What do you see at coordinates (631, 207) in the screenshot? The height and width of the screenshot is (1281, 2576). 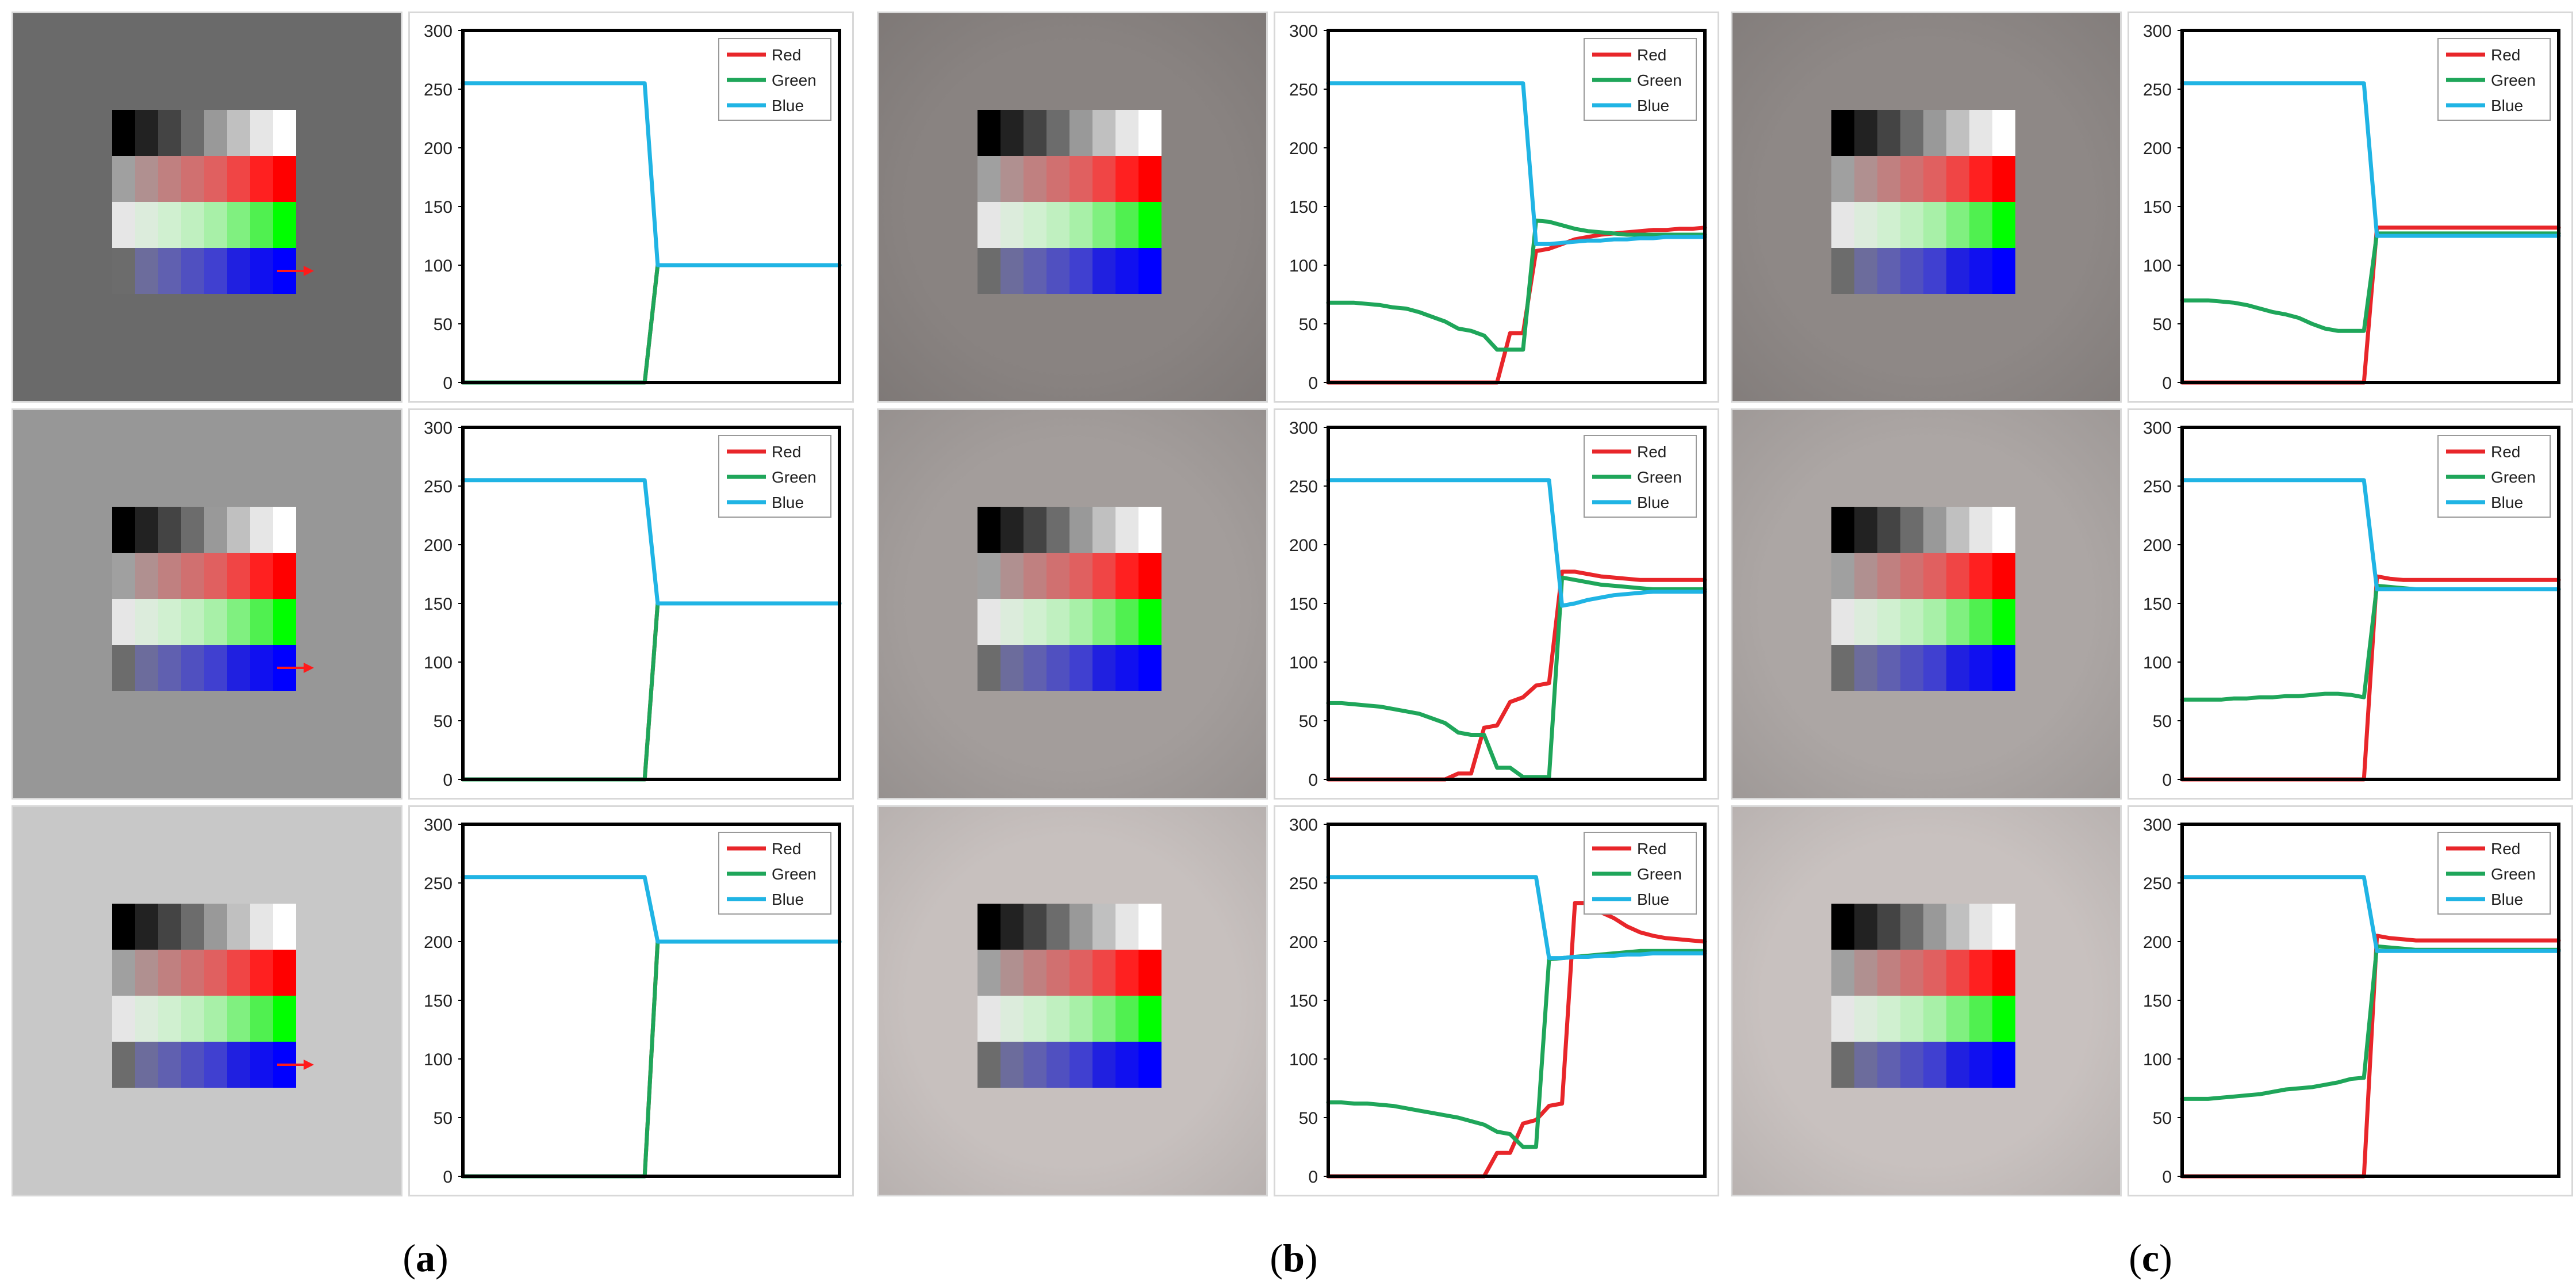 I see `rgb-profile-chart: 0 50 100 150 200 250 300 Red Green Blue` at bounding box center [631, 207].